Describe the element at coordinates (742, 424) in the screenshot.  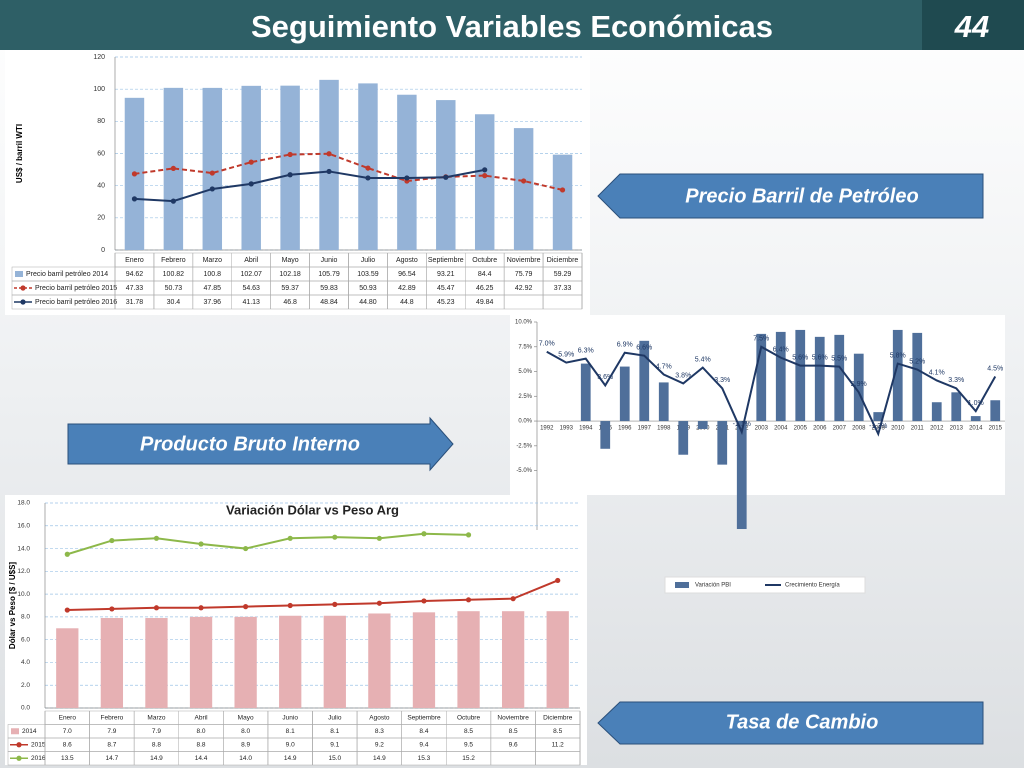
I see `data-label: -1.1%` at that location.